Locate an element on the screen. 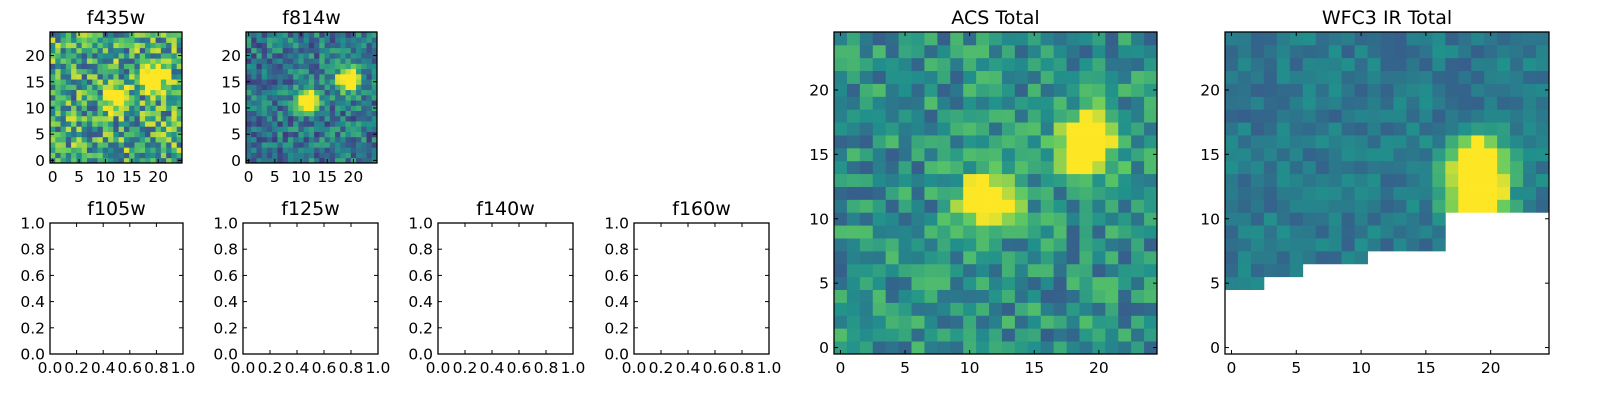  y-tick-label: 0 is located at coordinates (40, 161).